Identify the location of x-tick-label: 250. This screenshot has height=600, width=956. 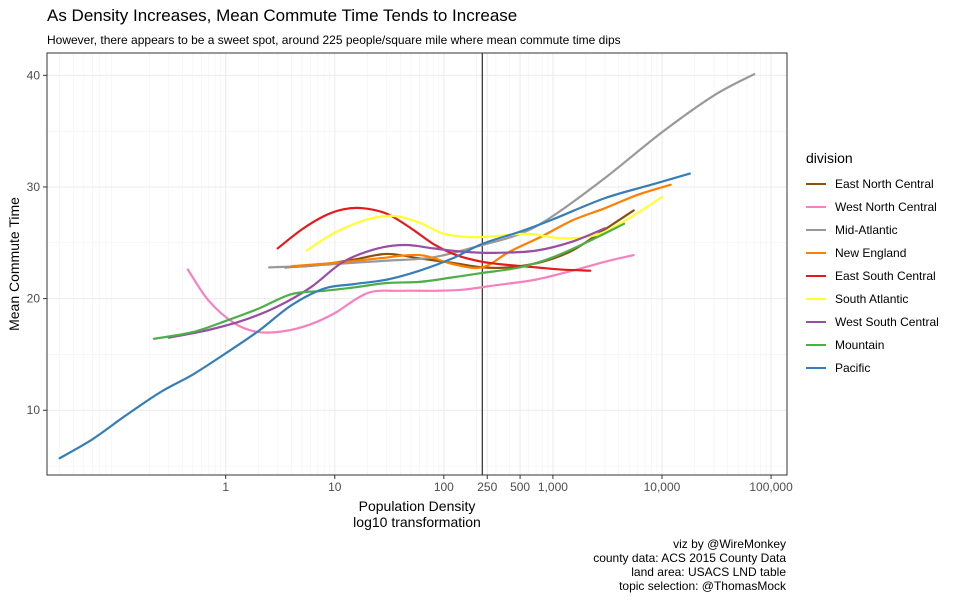
(487, 487).